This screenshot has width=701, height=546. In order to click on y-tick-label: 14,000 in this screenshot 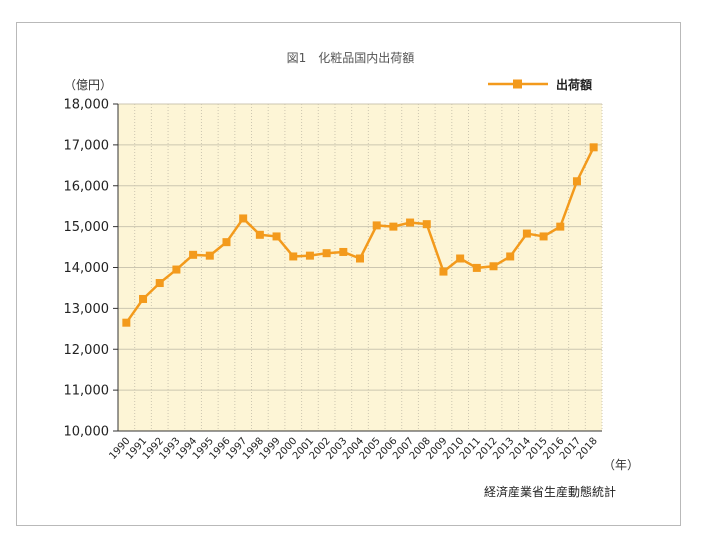, I will do `click(87, 268)`.